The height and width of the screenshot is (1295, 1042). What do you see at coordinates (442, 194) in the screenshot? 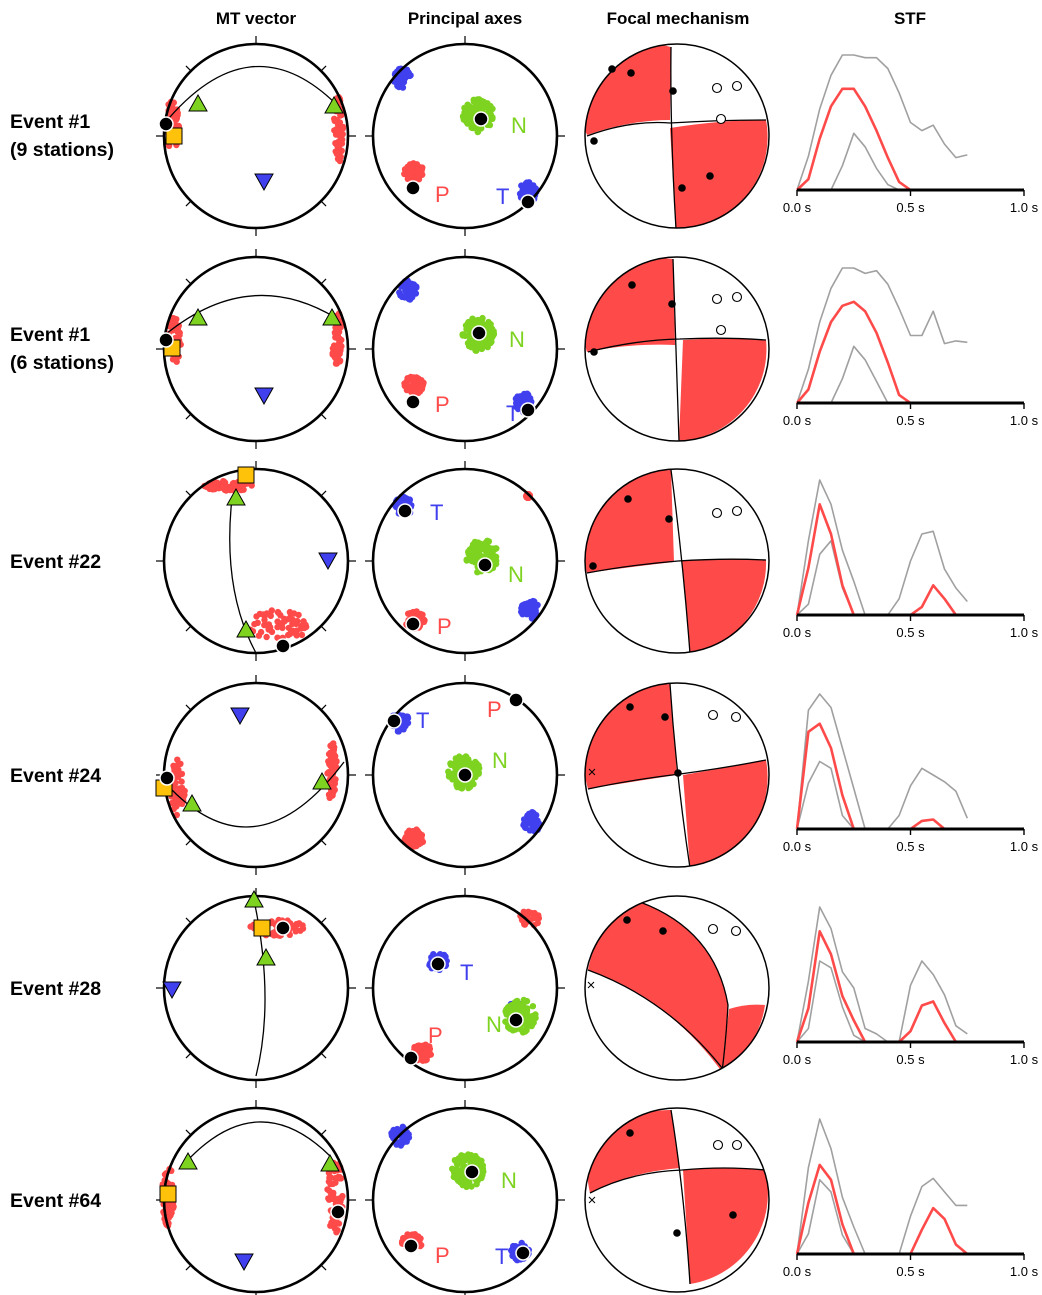
I see `p-axis-label: P` at bounding box center [442, 194].